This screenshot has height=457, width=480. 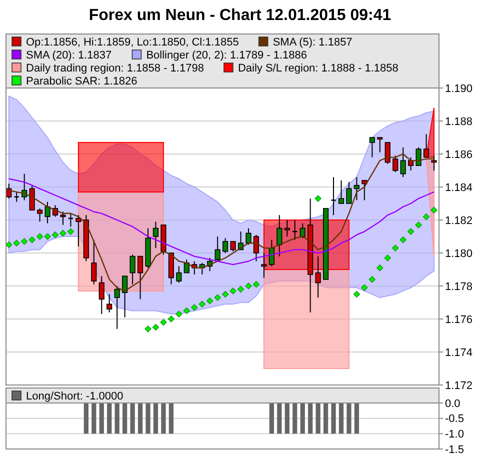 What do you see at coordinates (454, 434) in the screenshot?
I see `y-tick-label: -1.0` at bounding box center [454, 434].